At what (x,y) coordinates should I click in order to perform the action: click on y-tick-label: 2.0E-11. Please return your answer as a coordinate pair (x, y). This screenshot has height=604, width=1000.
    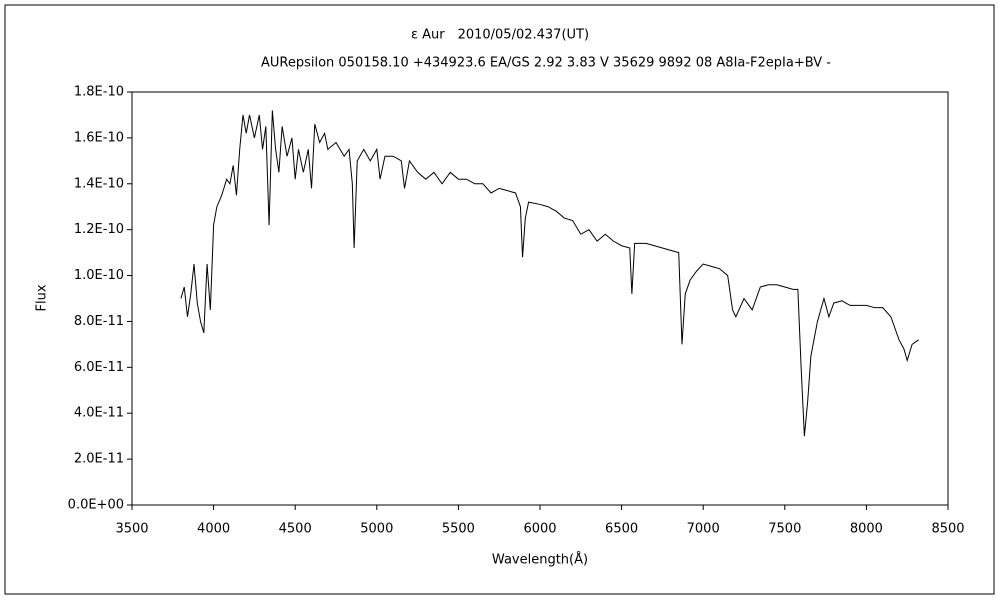
    Looking at the image, I should click on (99, 459).